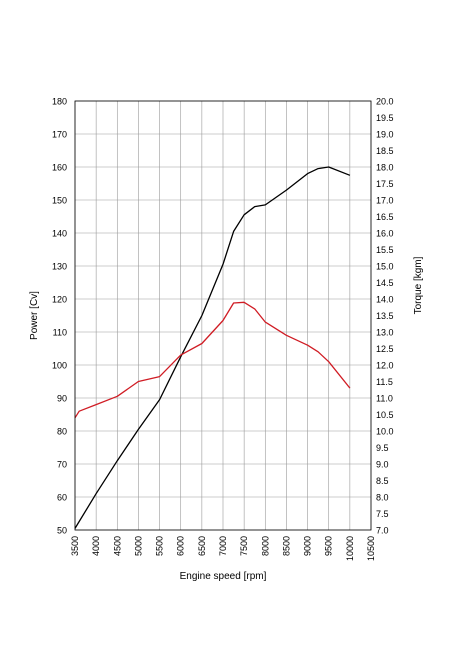 The width and height of the screenshot is (458, 654). I want to click on x-tick-label: 3500, so click(75, 546).